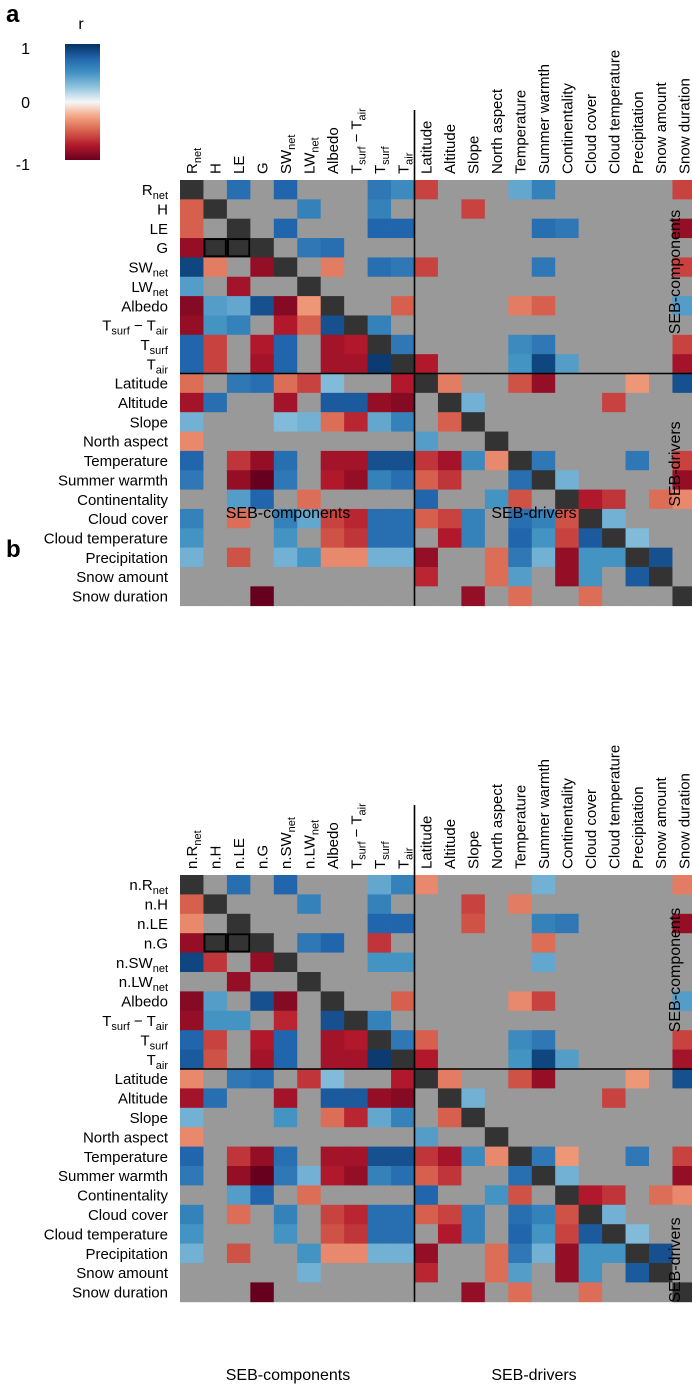 The width and height of the screenshot is (692, 1388). I want to click on col-label-temperature: Temperature, so click(521, 132).